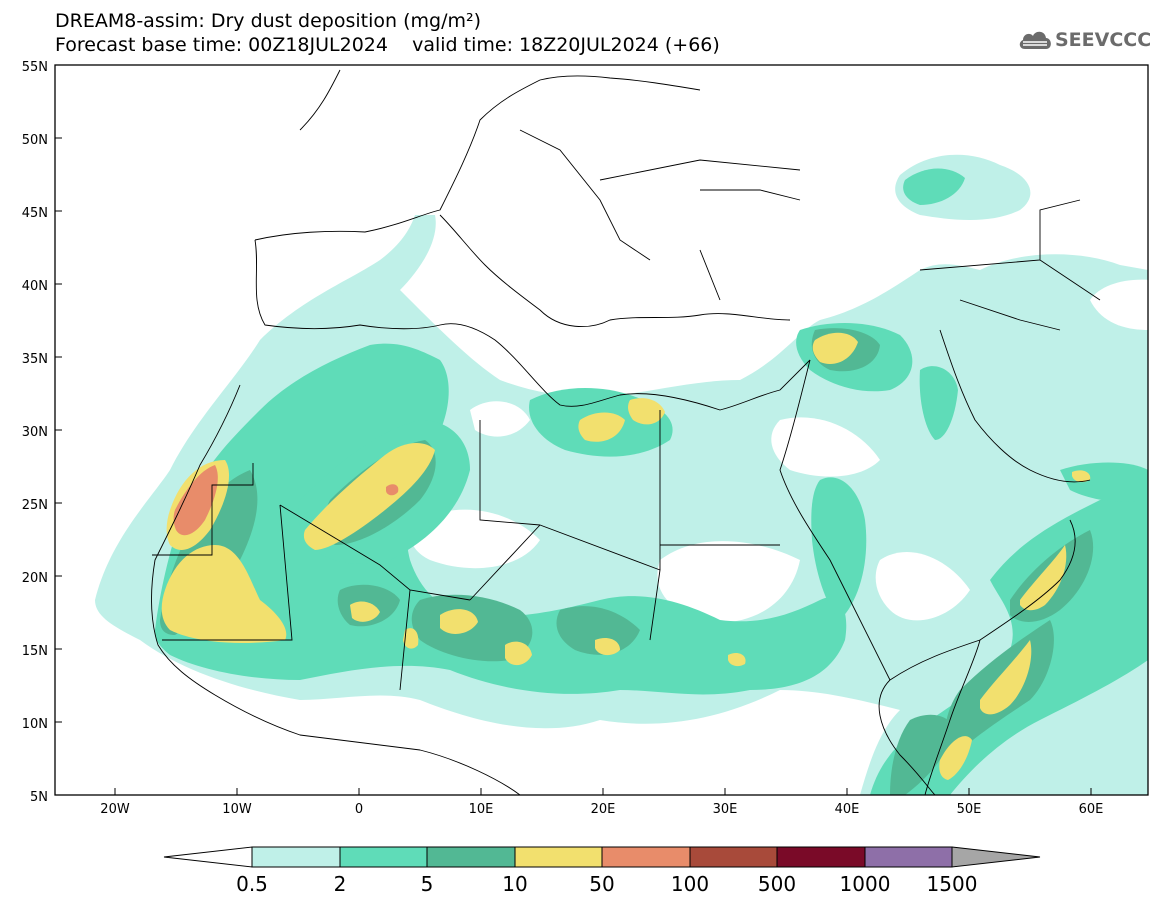 The image size is (1165, 907). I want to click on lon-label: 0, so click(359, 809).